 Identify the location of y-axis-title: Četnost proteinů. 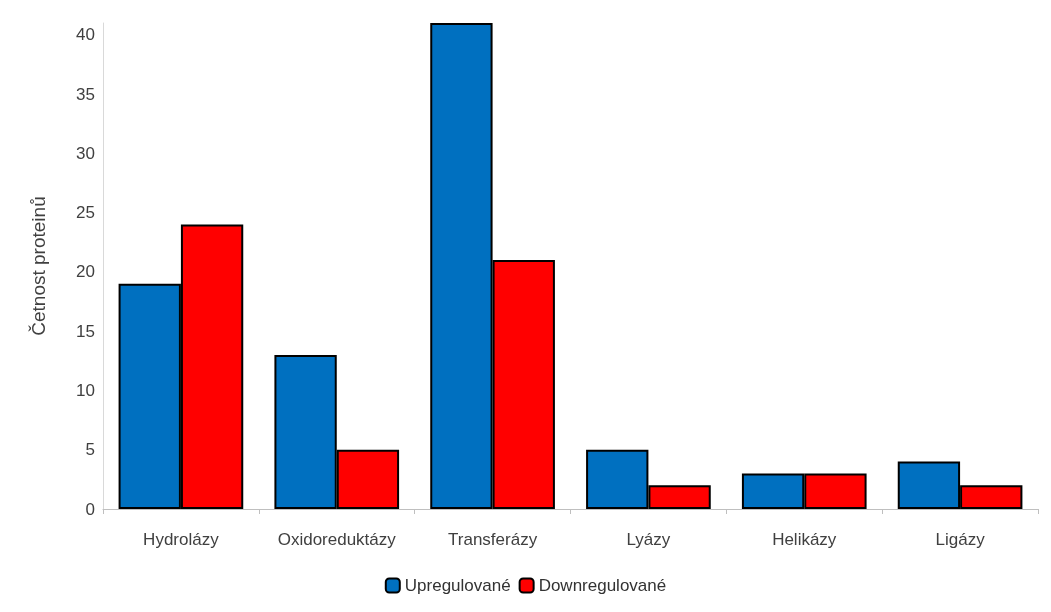
(38, 266).